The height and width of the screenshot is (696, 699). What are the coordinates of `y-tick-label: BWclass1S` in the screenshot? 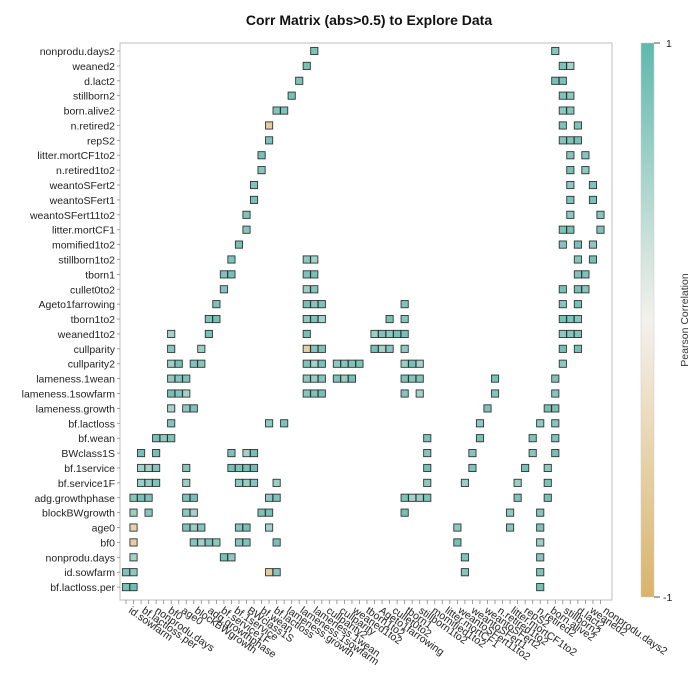 It's located at (88, 454).